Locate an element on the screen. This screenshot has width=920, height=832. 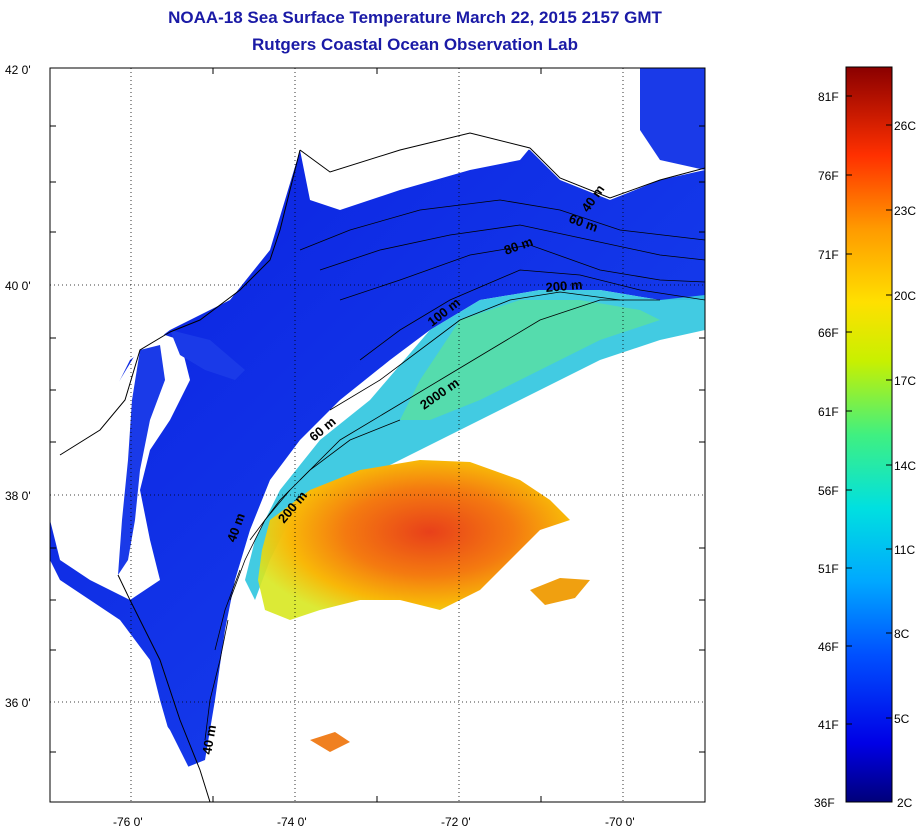
colorbar-c-label: 2C is located at coordinates (905, 803).